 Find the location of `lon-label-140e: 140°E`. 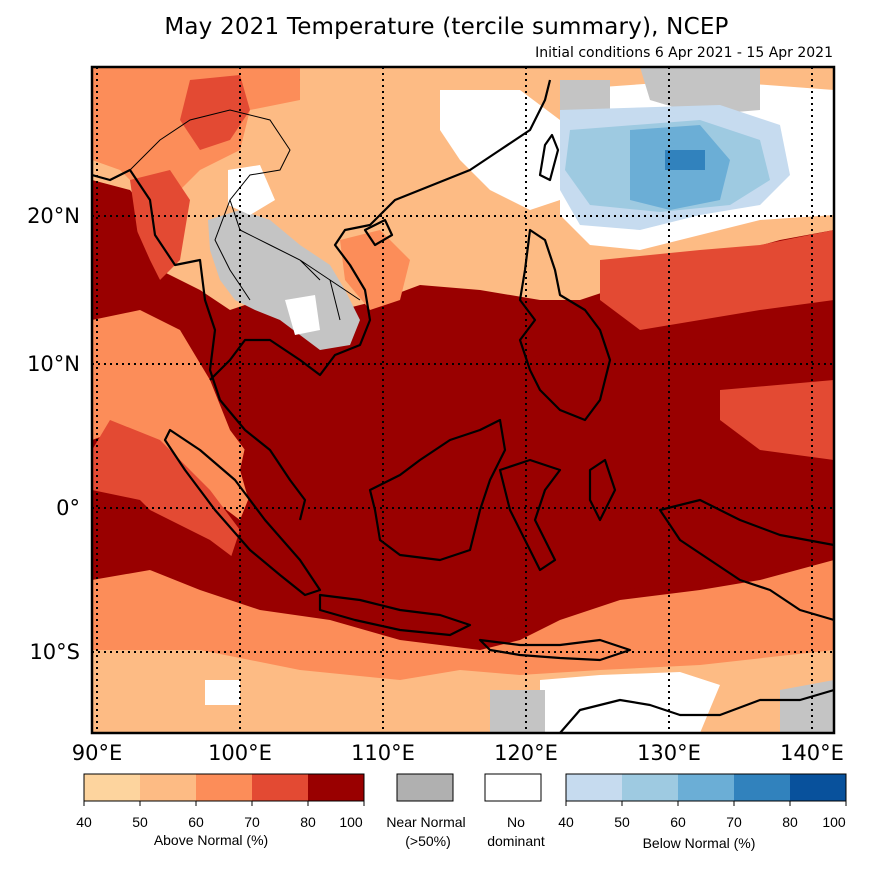

lon-label-140e: 140°E is located at coordinates (812, 753).